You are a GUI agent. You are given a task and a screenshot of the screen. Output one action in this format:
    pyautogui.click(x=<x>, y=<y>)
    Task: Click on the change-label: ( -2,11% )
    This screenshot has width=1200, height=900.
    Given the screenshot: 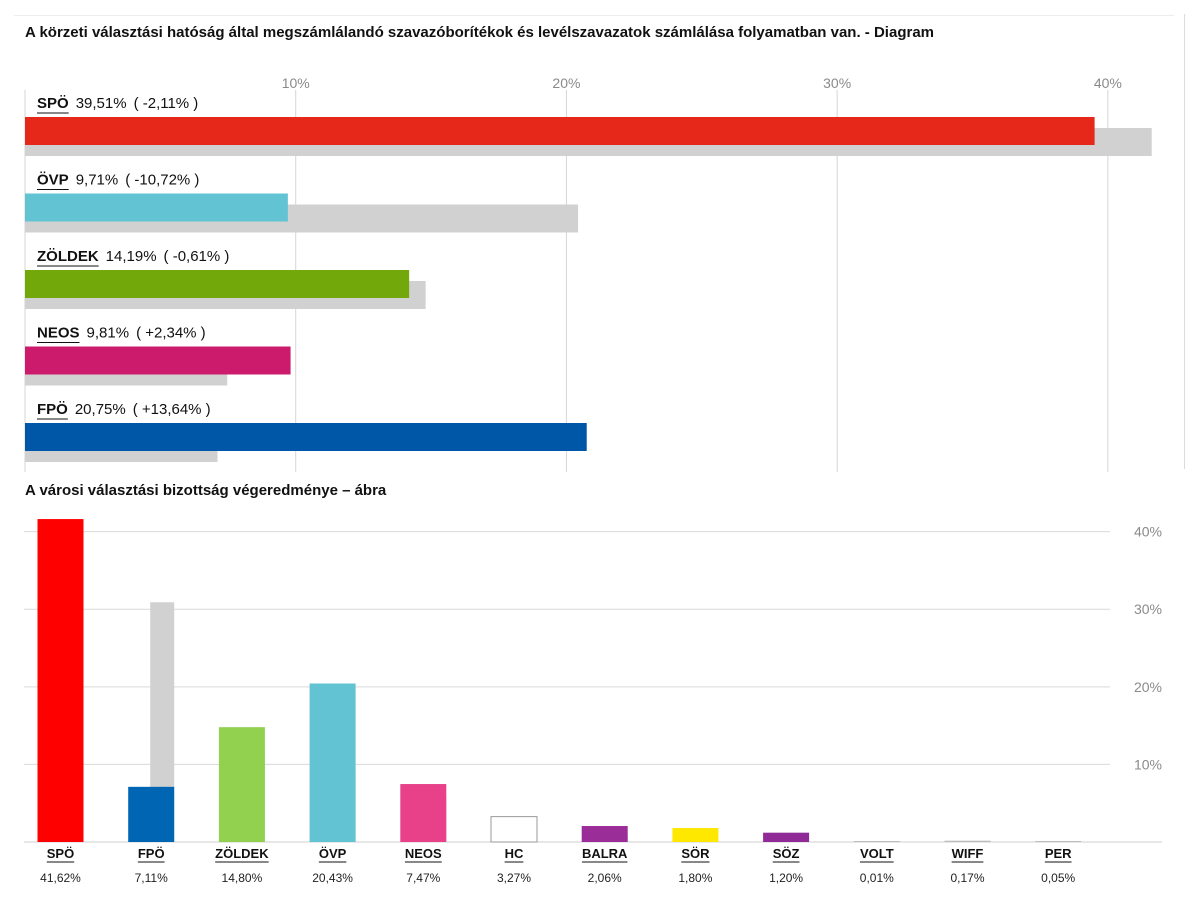 What is the action you would take?
    pyautogui.click(x=166, y=103)
    